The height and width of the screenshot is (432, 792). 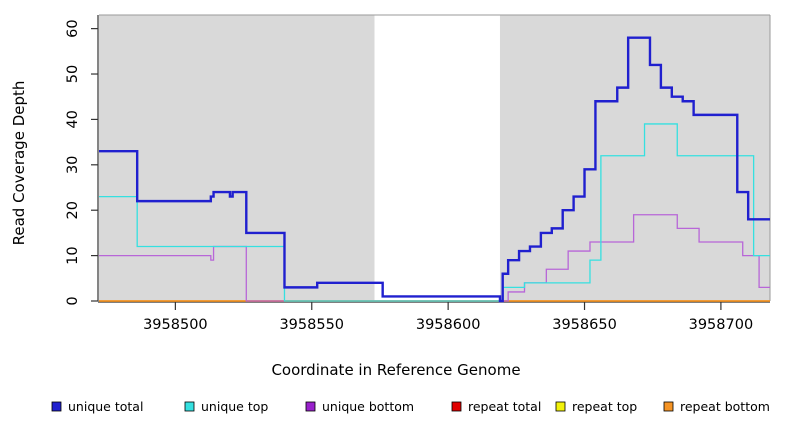 What do you see at coordinates (105, 406) in the screenshot?
I see `legend-label-unique-total: unique total` at bounding box center [105, 406].